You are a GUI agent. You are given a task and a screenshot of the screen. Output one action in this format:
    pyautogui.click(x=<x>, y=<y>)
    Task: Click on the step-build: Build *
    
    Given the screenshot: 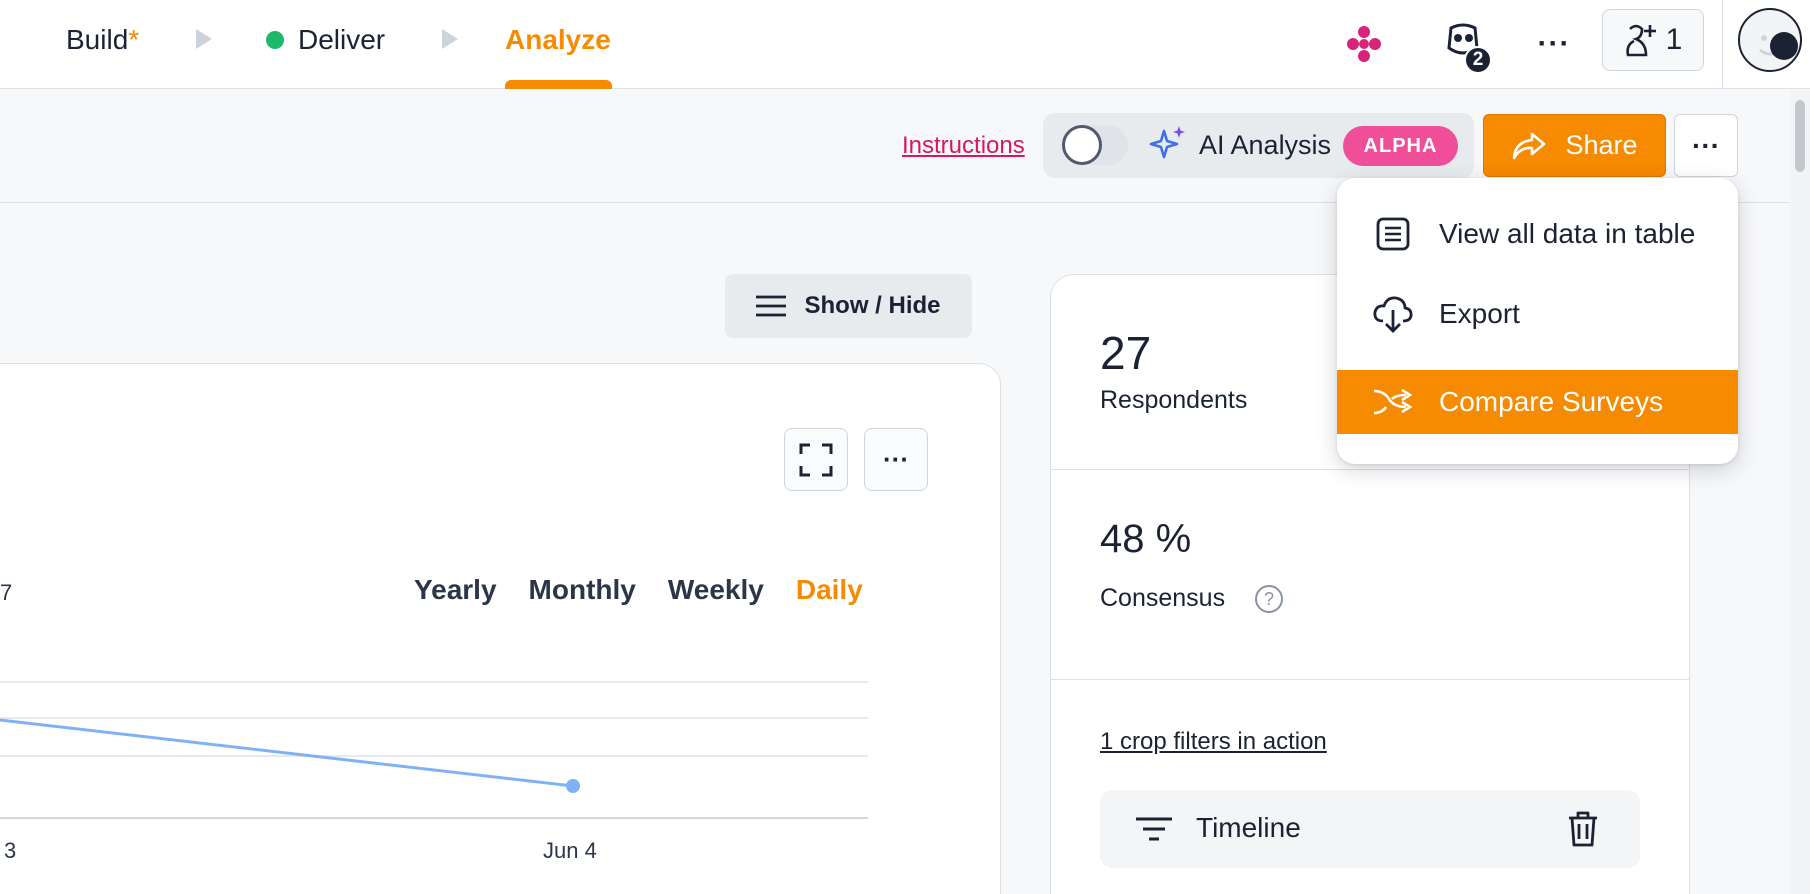 What is the action you would take?
    pyautogui.click(x=102, y=40)
    